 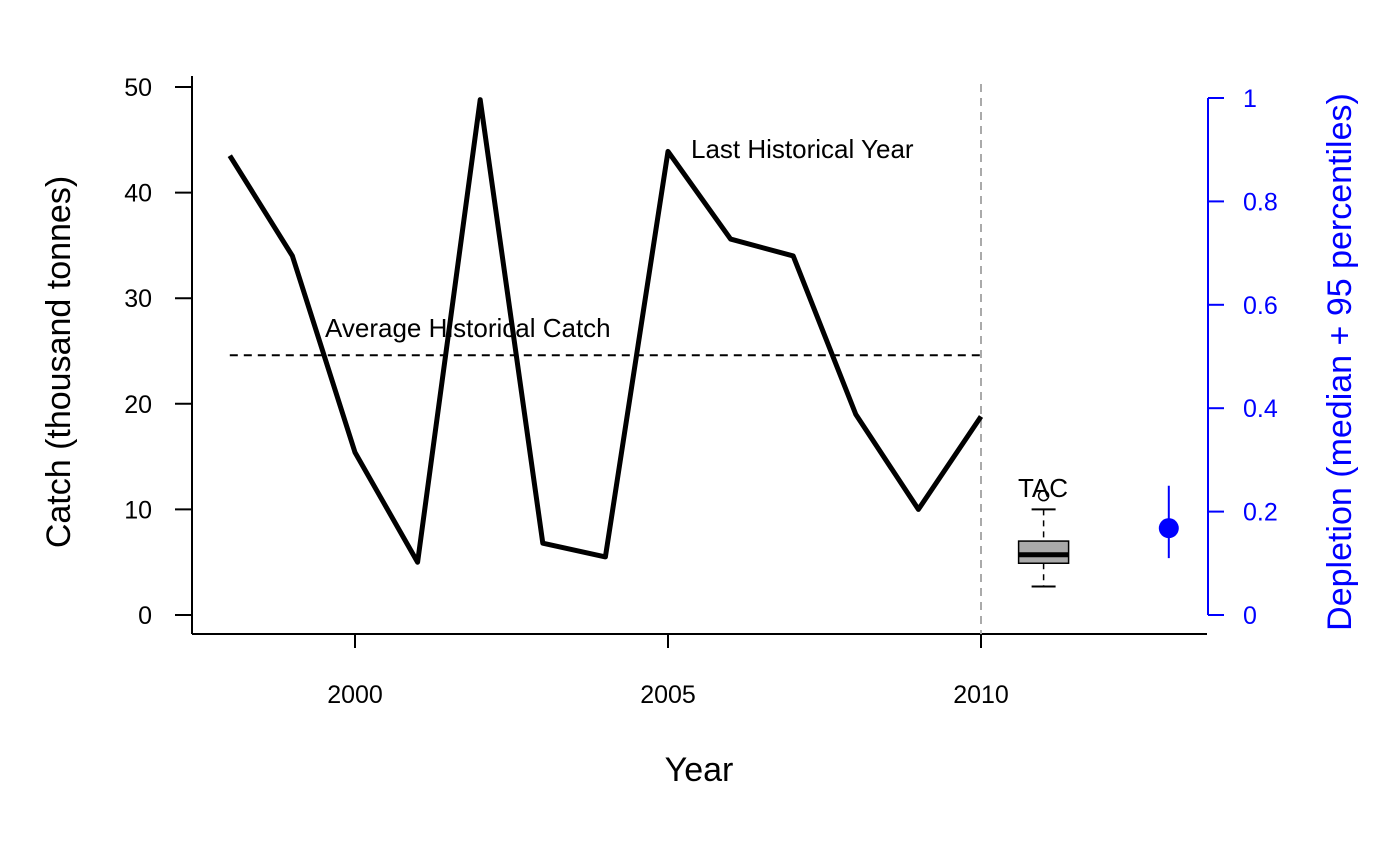 I want to click on outlier-point, so click(x=1043, y=495).